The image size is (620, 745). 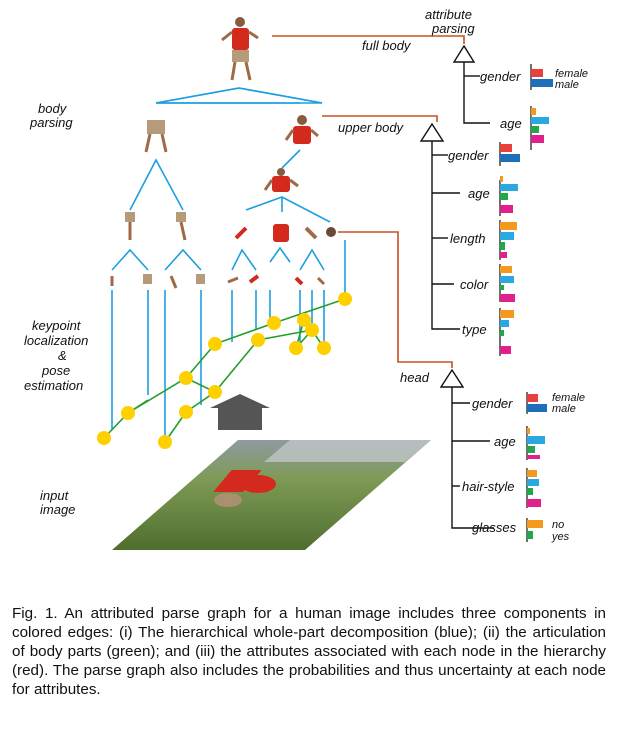 What do you see at coordinates (57, 509) in the screenshot?
I see `input-label-2: image` at bounding box center [57, 509].